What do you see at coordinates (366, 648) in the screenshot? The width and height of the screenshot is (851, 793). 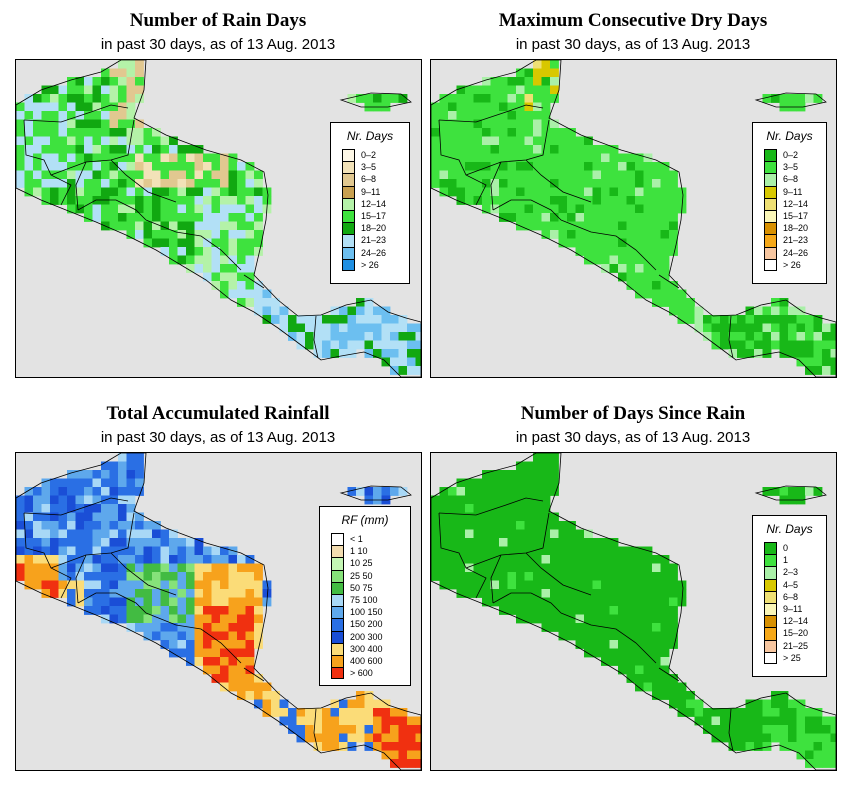 I see `legend-label: 300 400` at bounding box center [366, 648].